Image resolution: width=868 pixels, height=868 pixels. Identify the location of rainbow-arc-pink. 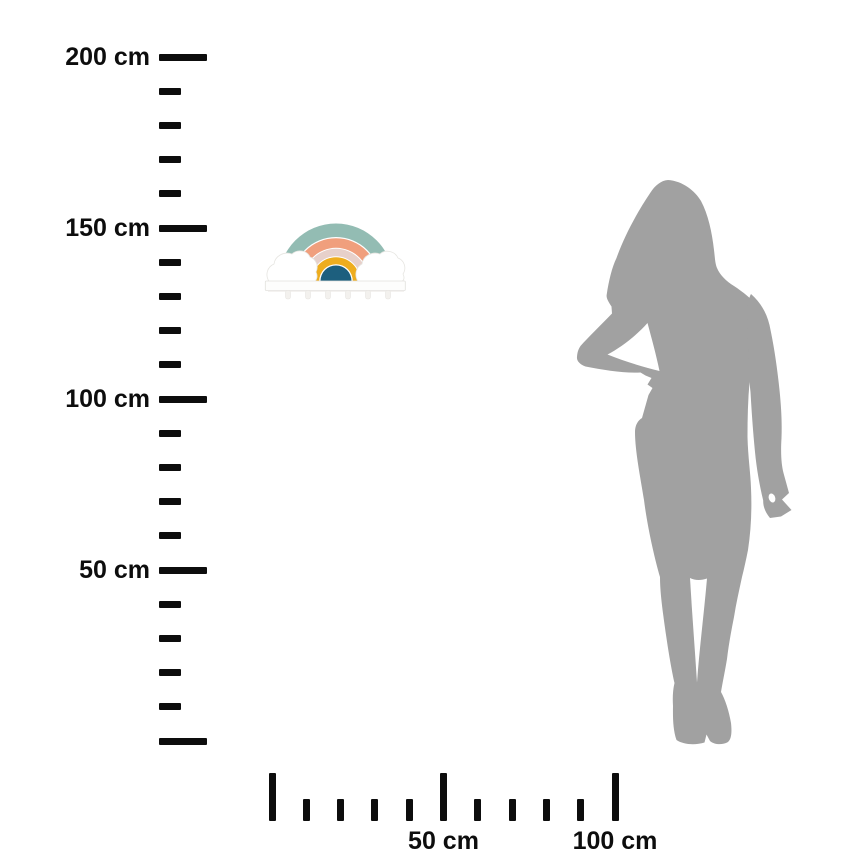
(336, 264).